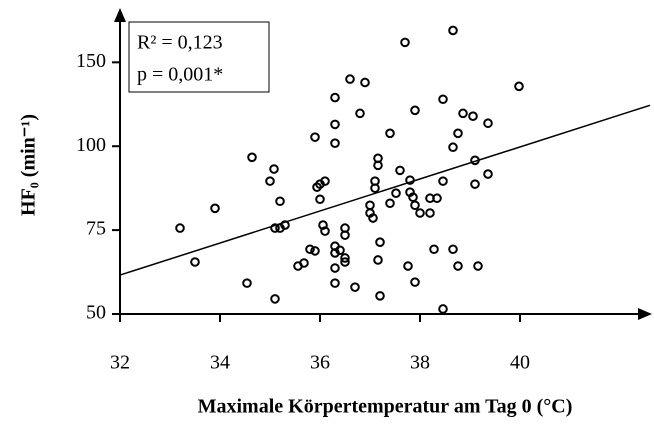  I want to click on x-tick-label: 38, so click(420, 363).